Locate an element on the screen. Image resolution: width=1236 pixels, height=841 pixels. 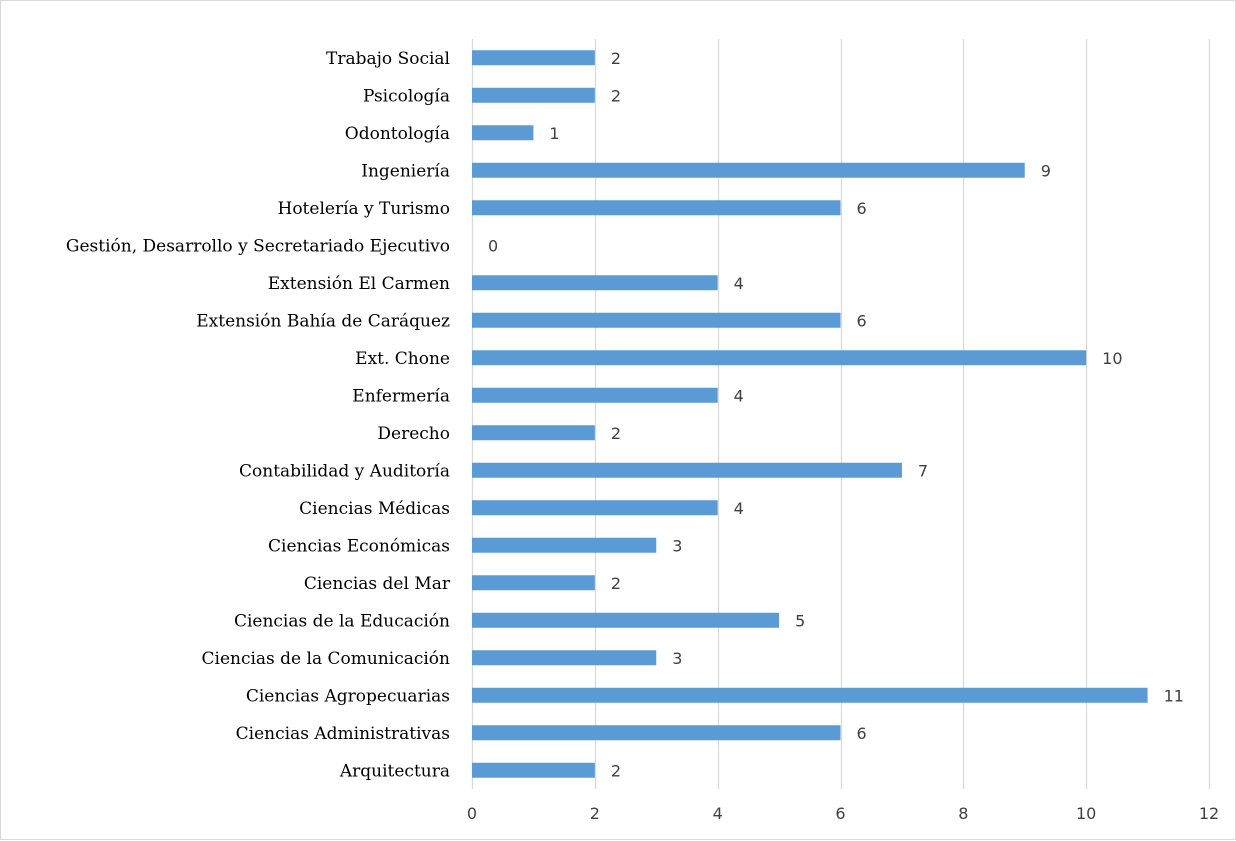
x-tick-label: 8 is located at coordinates (963, 813).